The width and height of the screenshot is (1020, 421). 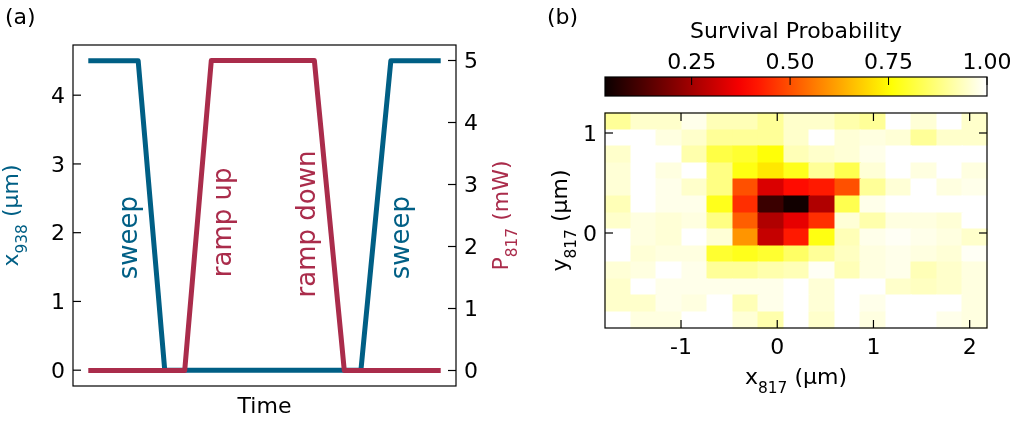 What do you see at coordinates (471, 371) in the screenshot?
I see `y2-tick-label: 0` at bounding box center [471, 371].